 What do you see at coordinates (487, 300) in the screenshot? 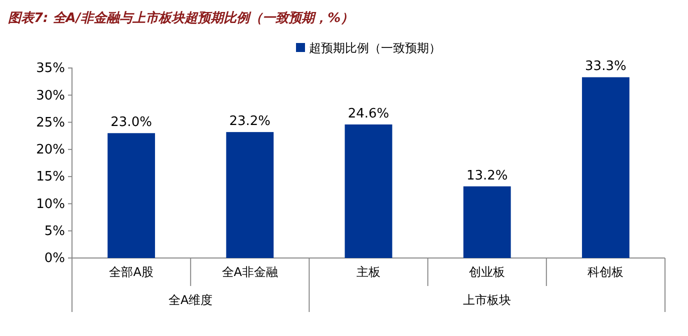
I see `text: 上市板块` at bounding box center [487, 300].